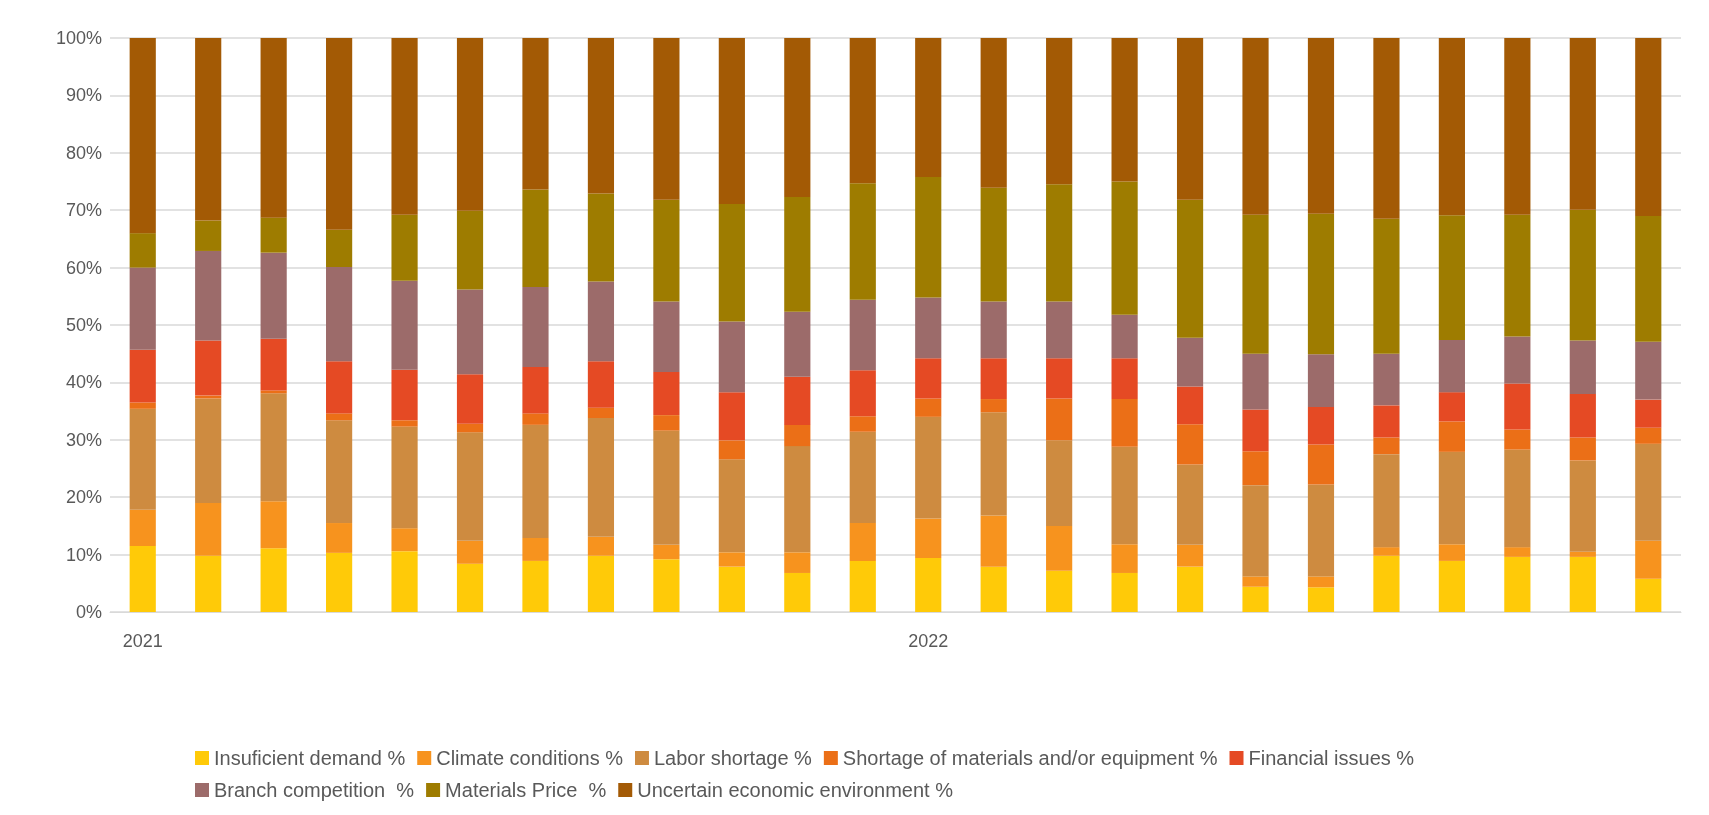  What do you see at coordinates (530, 758) in the screenshot?
I see `legend-label: Climate conditions %` at bounding box center [530, 758].